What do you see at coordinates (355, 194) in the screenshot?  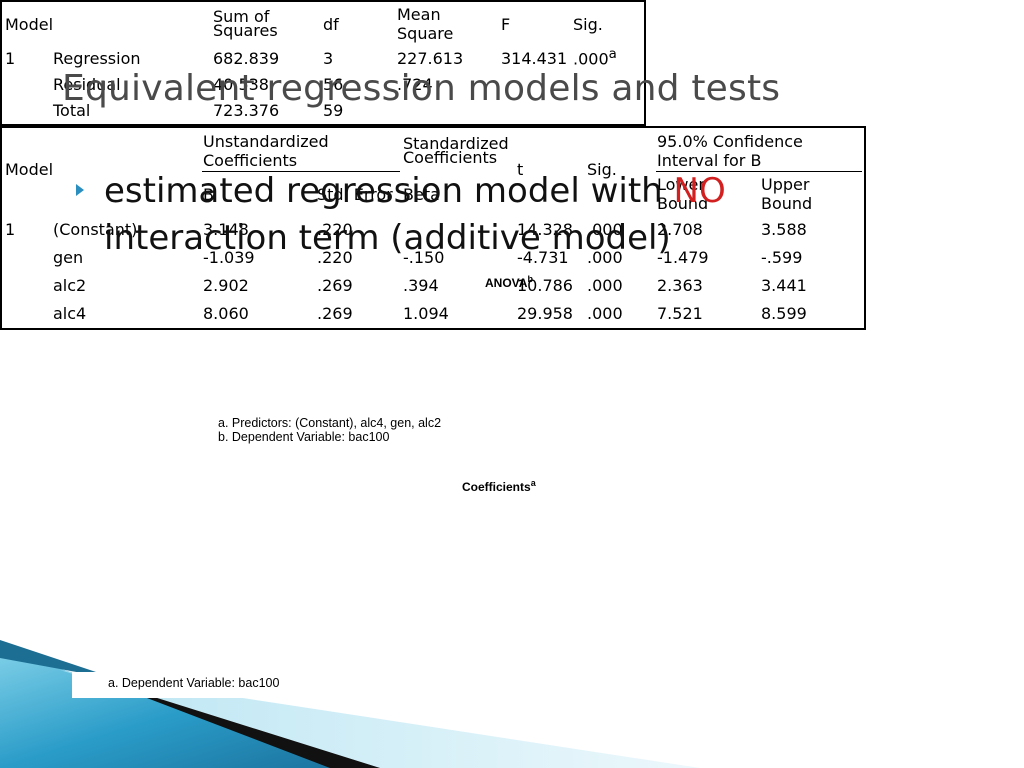 I see `coef-header-std-error: Std. Error` at bounding box center [355, 194].